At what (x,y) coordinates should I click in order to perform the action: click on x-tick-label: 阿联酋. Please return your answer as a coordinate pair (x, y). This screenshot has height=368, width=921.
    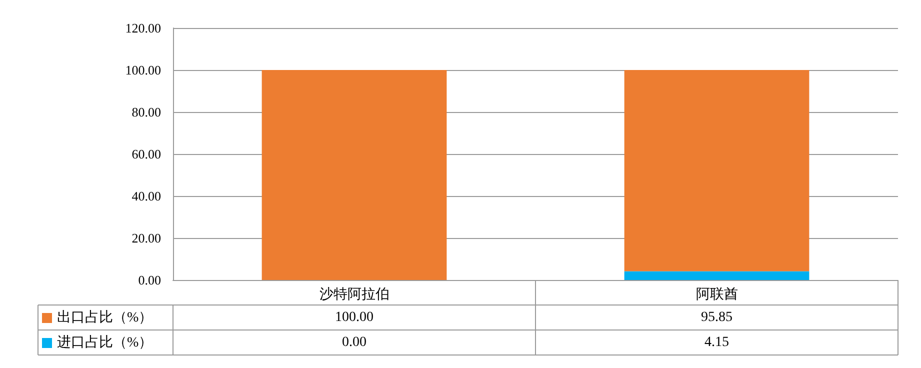
    Looking at the image, I should click on (717, 294).